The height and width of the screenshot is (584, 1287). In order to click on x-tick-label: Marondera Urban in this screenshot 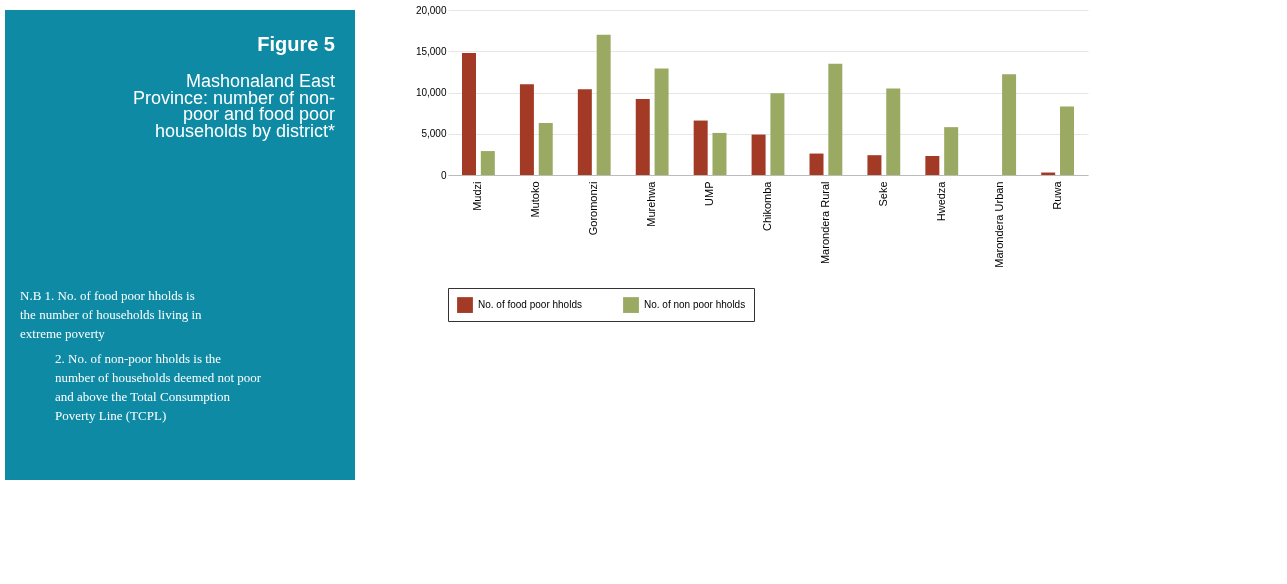, I will do `click(998, 224)`.